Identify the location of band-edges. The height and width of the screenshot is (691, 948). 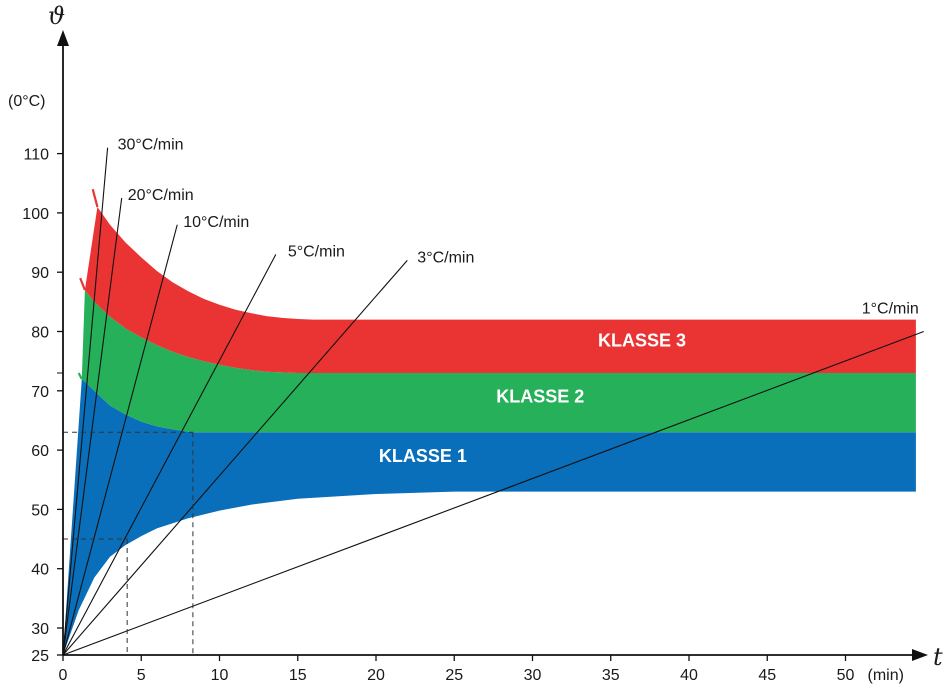
(88, 284).